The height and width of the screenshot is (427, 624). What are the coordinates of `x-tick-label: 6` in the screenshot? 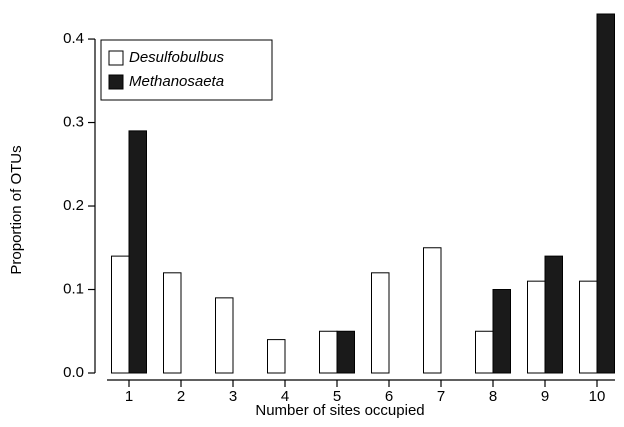 It's located at (389, 396).